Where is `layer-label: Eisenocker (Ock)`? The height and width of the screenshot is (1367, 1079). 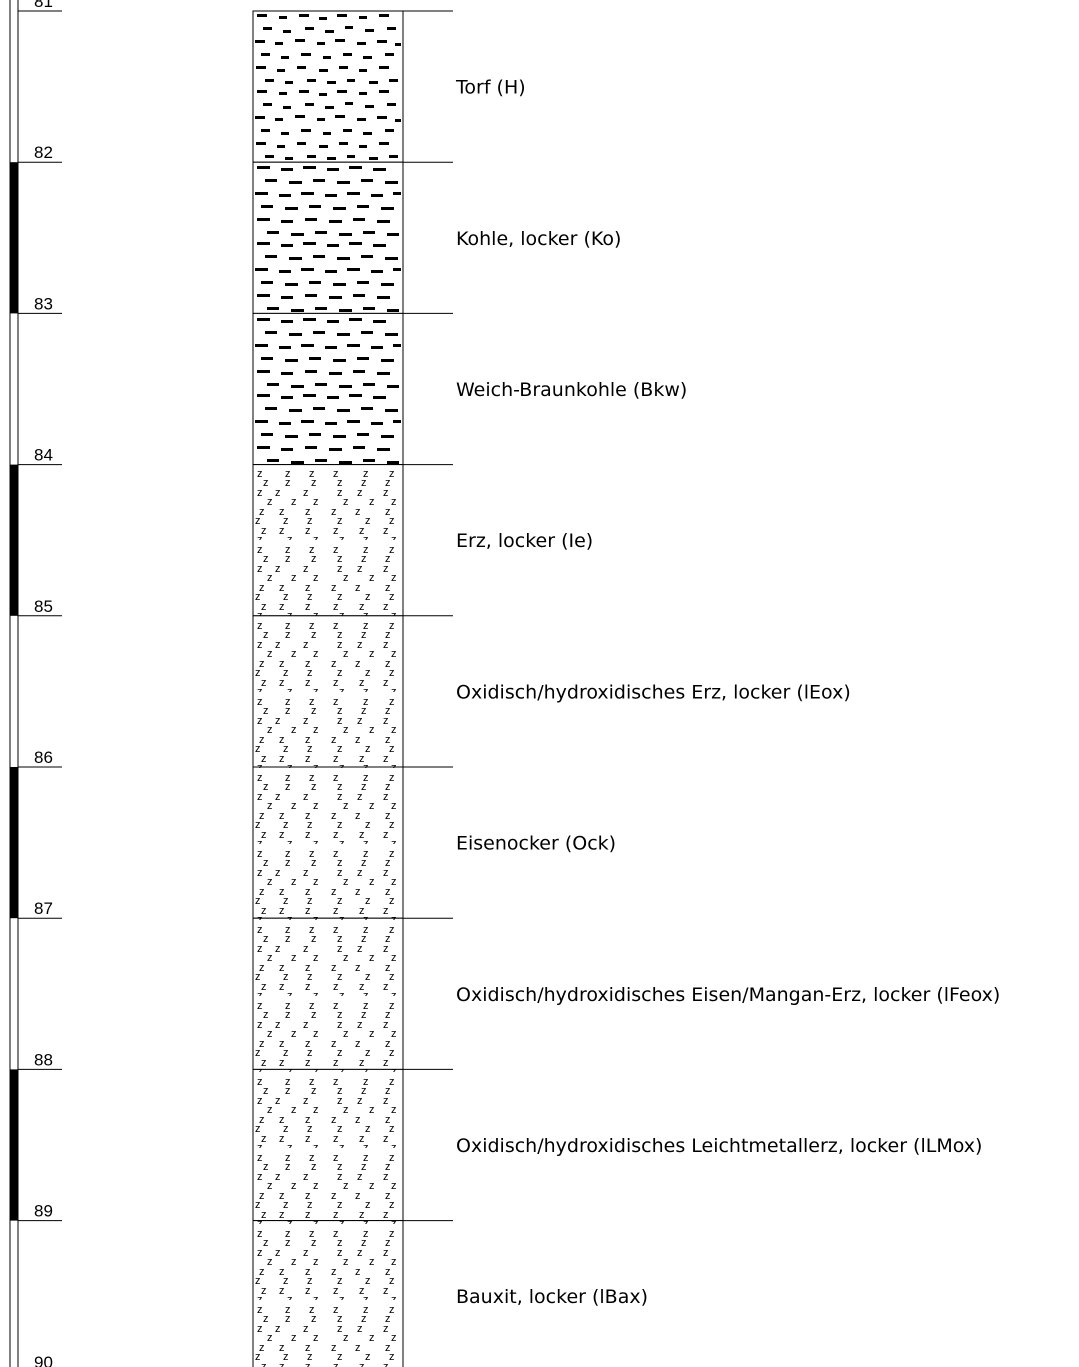 layer-label: Eisenocker (Ock) is located at coordinates (536, 844).